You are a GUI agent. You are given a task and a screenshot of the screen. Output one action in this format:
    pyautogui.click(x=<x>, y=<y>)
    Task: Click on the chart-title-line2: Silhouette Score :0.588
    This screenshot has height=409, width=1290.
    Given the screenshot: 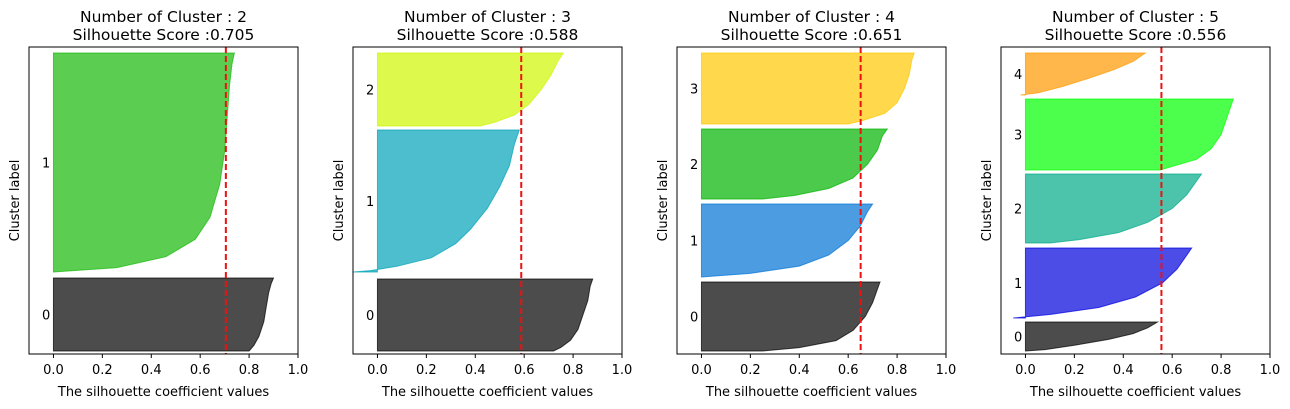 What is the action you would take?
    pyautogui.click(x=488, y=35)
    